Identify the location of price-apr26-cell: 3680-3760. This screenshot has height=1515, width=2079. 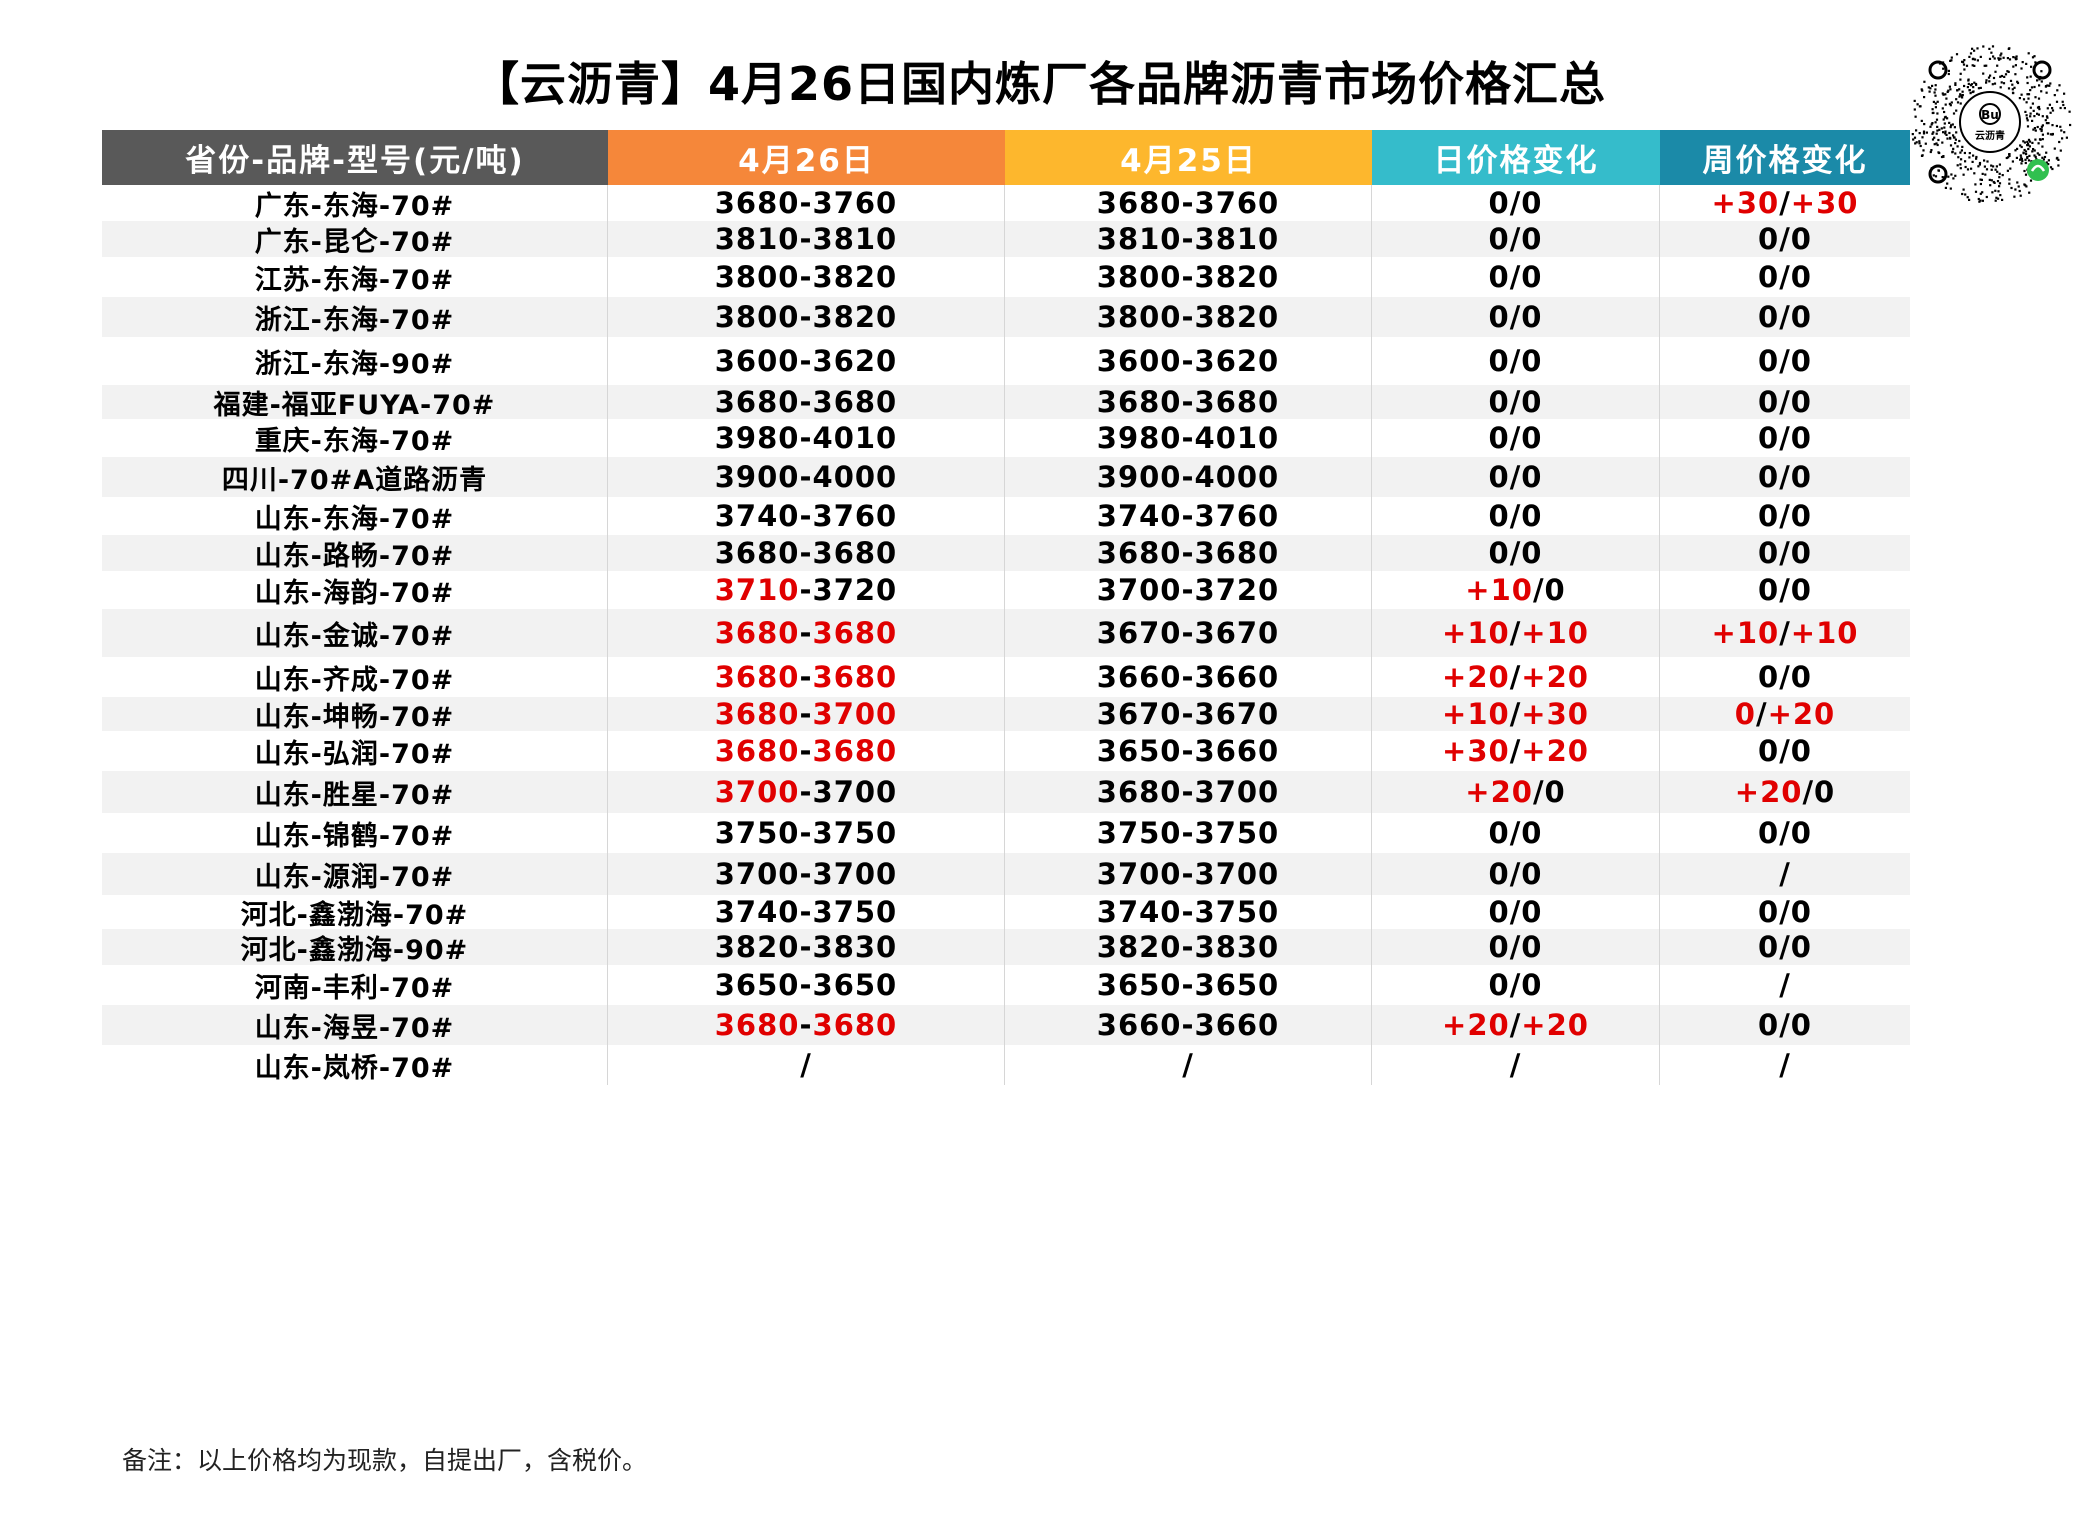
(806, 203).